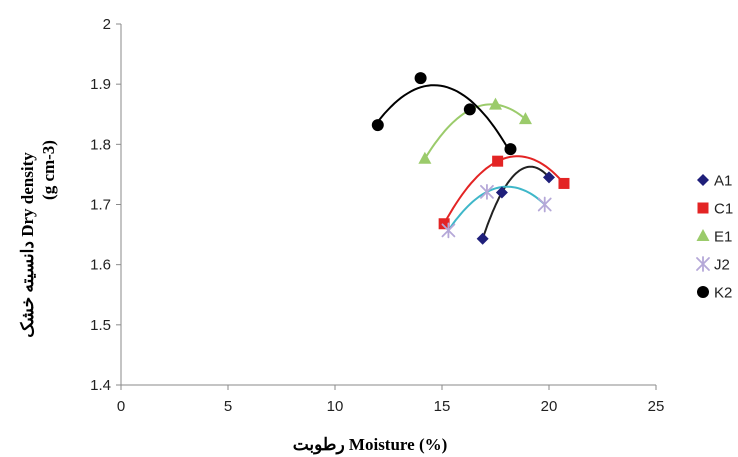 This screenshot has width=738, height=457. What do you see at coordinates (100, 205) in the screenshot?
I see `y-tick-label: 1.7` at bounding box center [100, 205].